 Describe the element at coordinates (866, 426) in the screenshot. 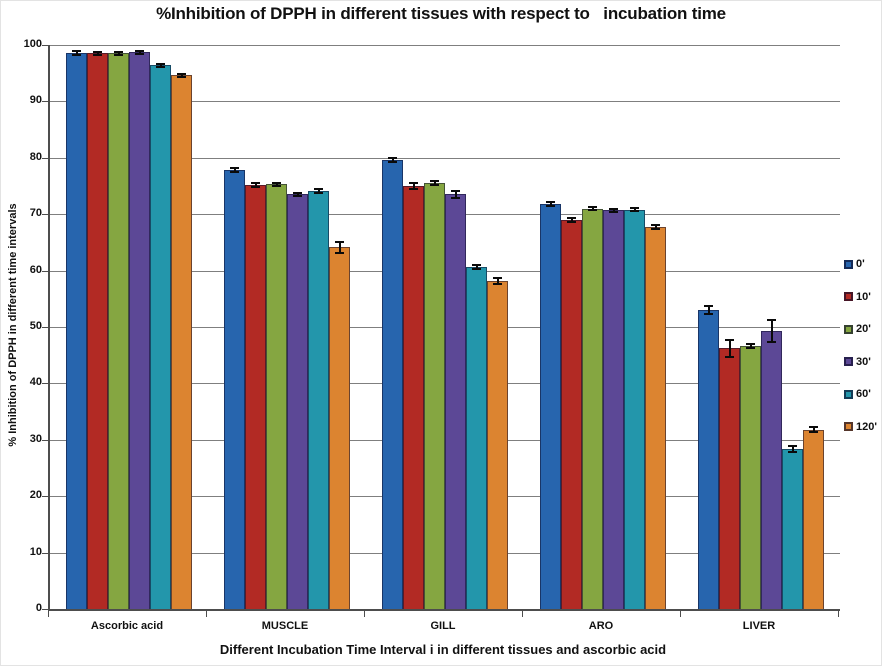

I see `legend-label: 120'` at that location.